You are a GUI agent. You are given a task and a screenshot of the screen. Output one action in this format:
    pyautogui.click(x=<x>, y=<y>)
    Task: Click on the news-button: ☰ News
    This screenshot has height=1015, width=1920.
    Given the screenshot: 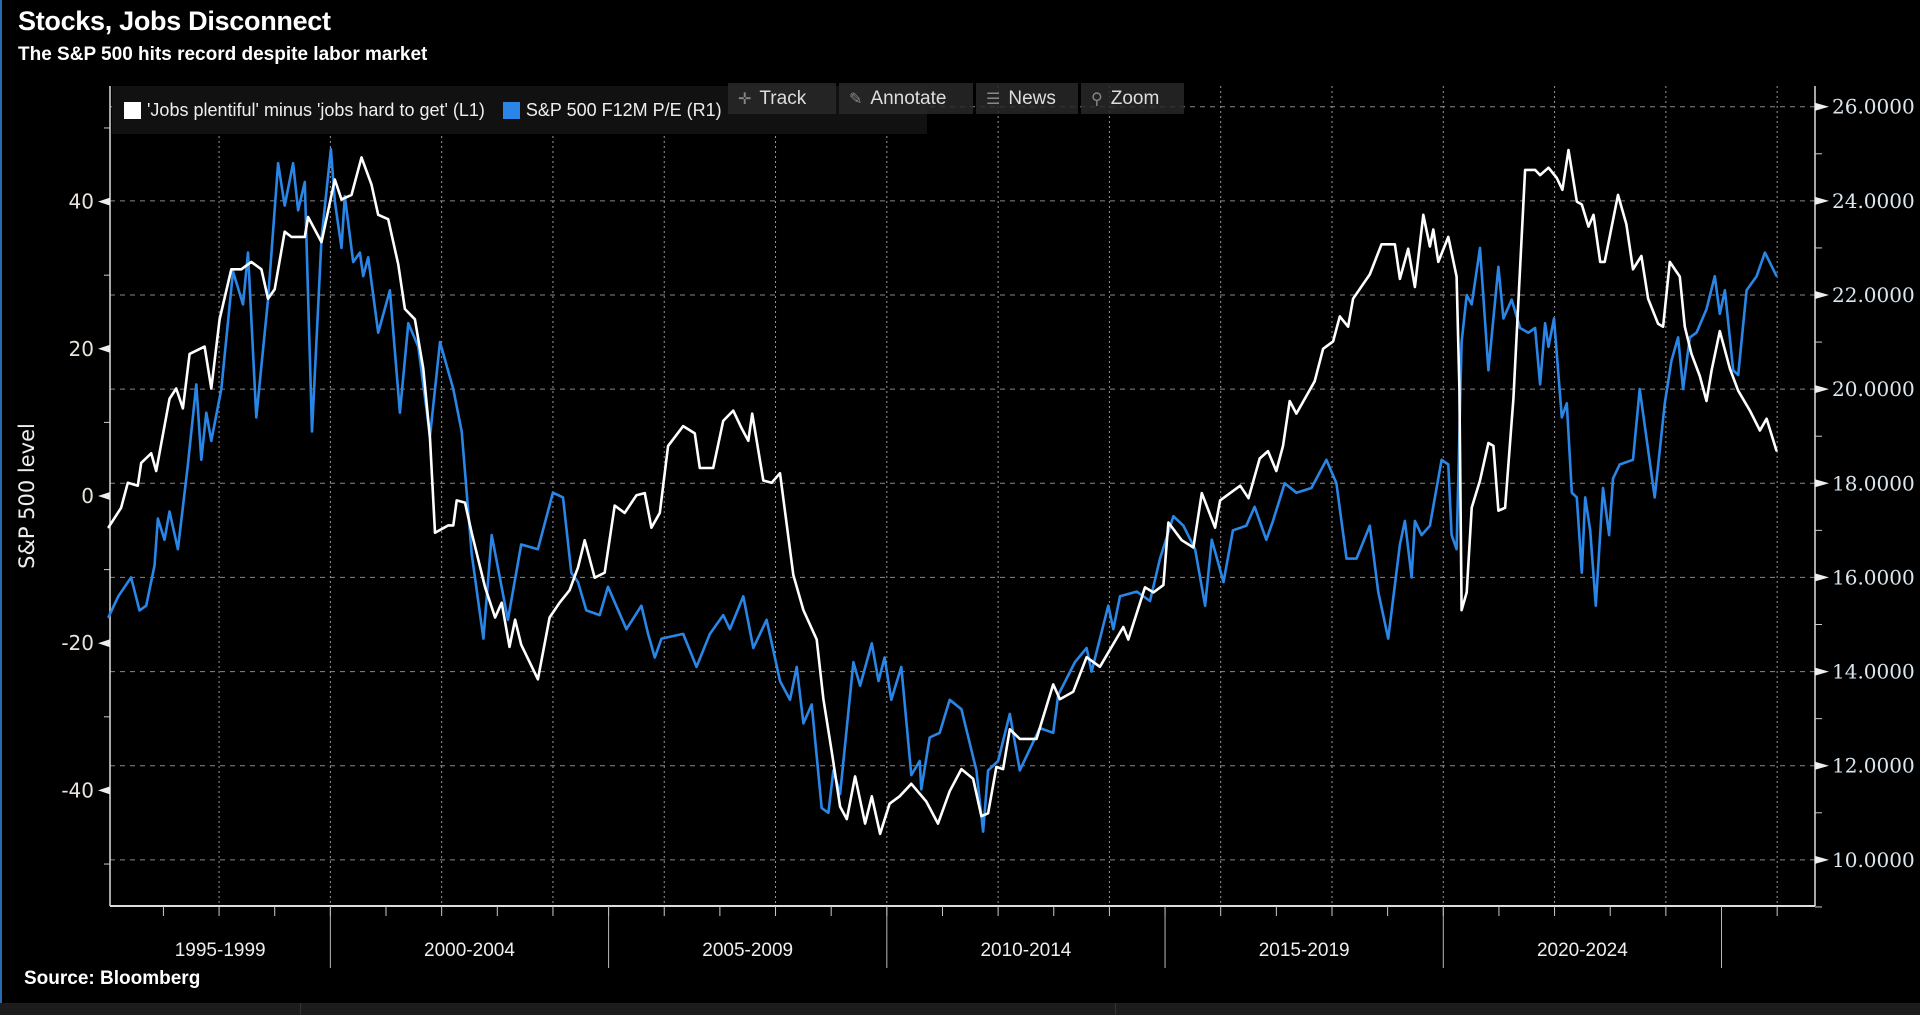 What is the action you would take?
    pyautogui.click(x=1027, y=98)
    